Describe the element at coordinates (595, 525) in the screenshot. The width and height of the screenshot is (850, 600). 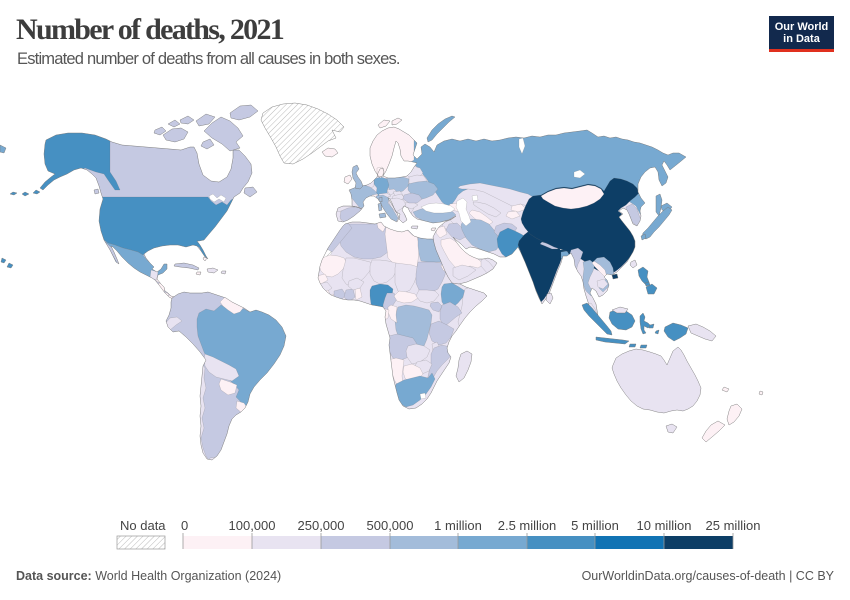
I see `svg-text: 5 million` at that location.